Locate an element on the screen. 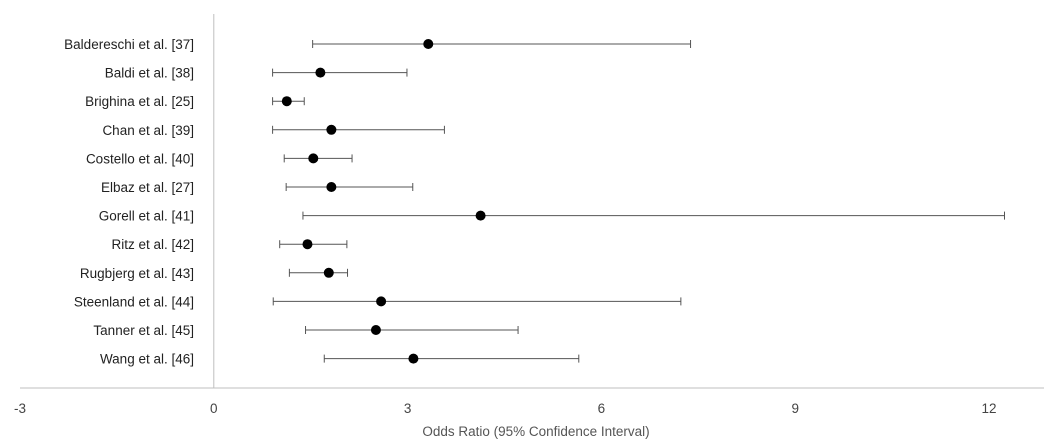 The width and height of the screenshot is (1044, 445). x-tick-label: 6 is located at coordinates (602, 408).